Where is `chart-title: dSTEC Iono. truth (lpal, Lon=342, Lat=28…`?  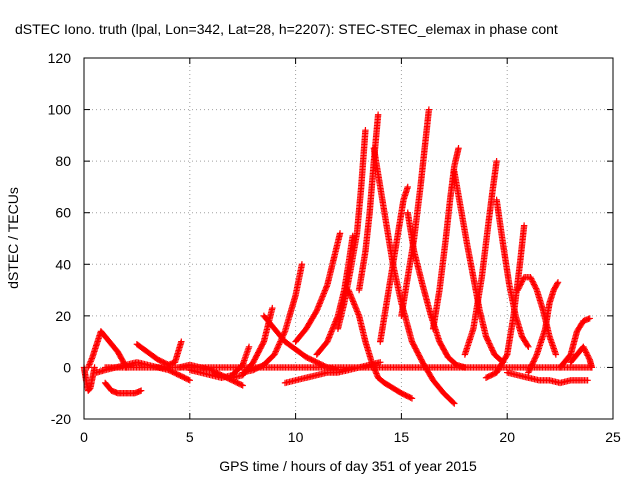 chart-title: dSTEC Iono. truth (lpal, Lon=342, Lat=28… is located at coordinates (286, 29).